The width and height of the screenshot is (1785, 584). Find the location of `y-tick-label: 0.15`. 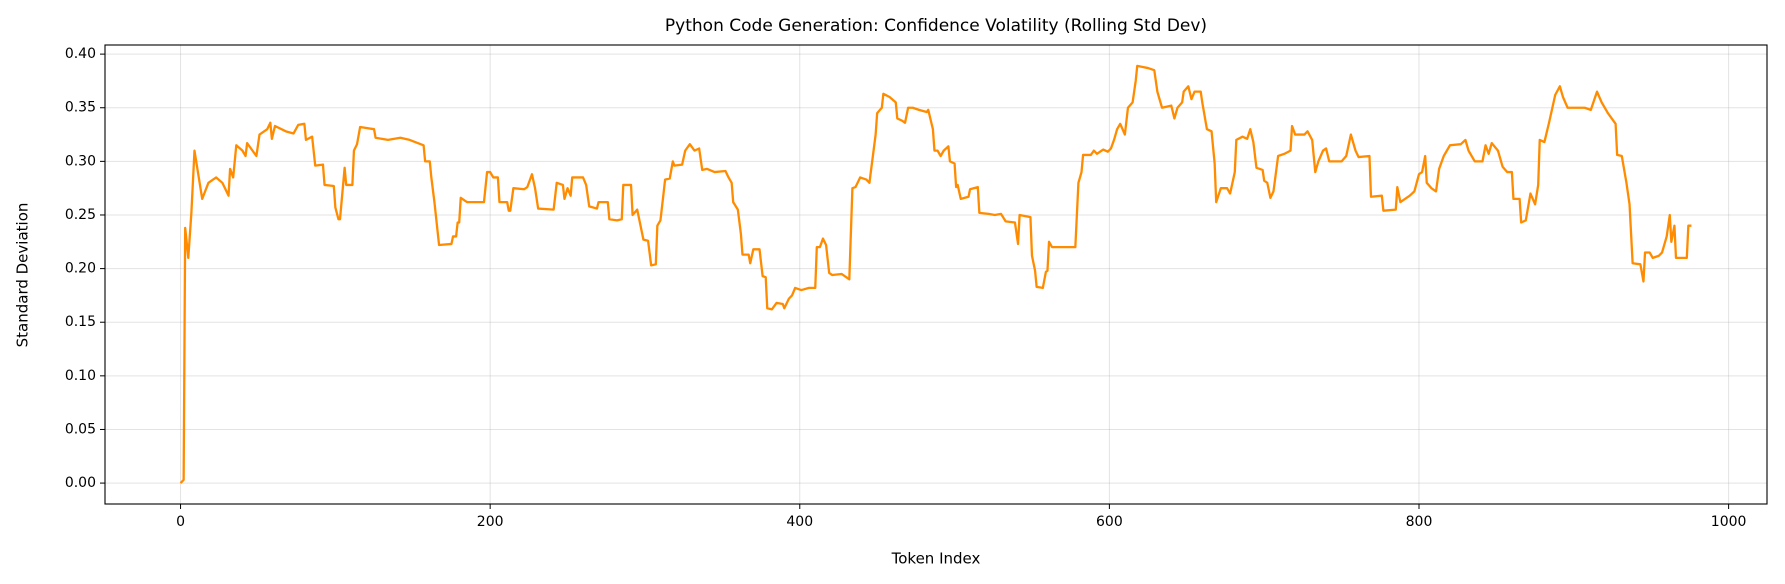

y-tick-label: 0.15 is located at coordinates (80, 322).